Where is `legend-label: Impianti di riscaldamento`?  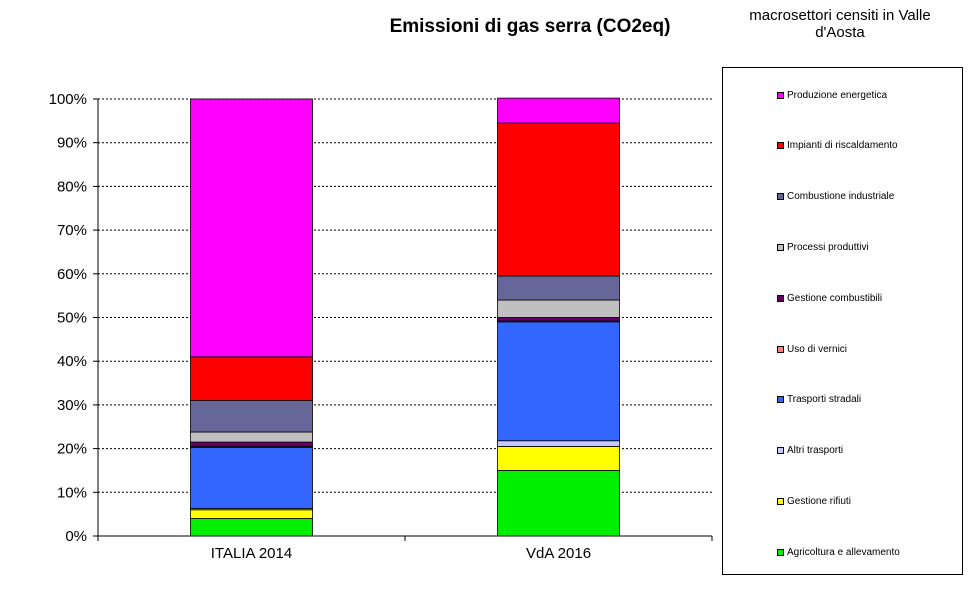
legend-label: Impianti di riscaldamento is located at coordinates (842, 146).